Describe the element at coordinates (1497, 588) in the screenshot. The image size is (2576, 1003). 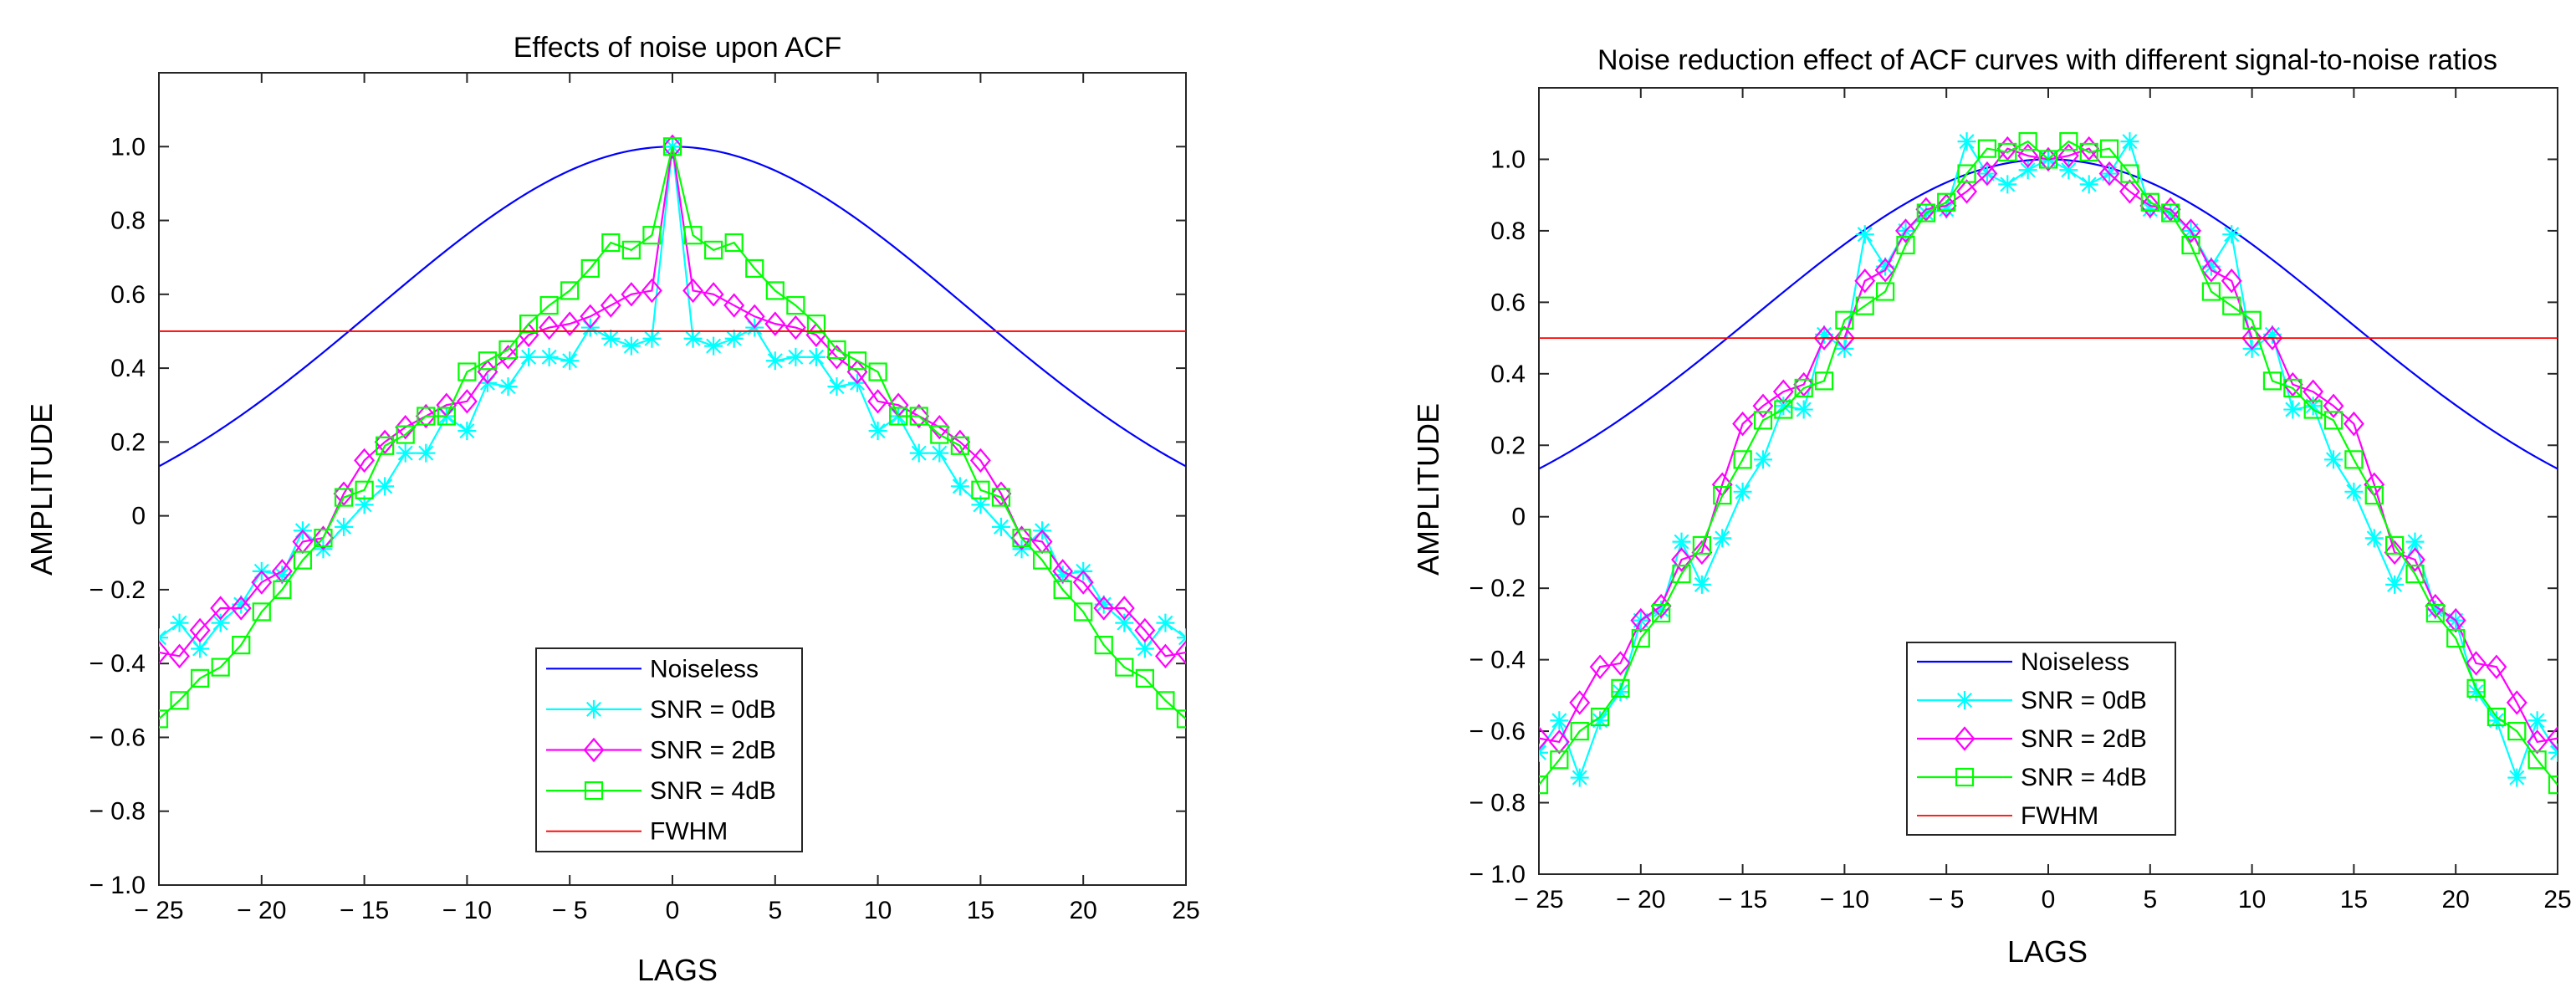
I see `y-tick-label: − 0.2` at that location.